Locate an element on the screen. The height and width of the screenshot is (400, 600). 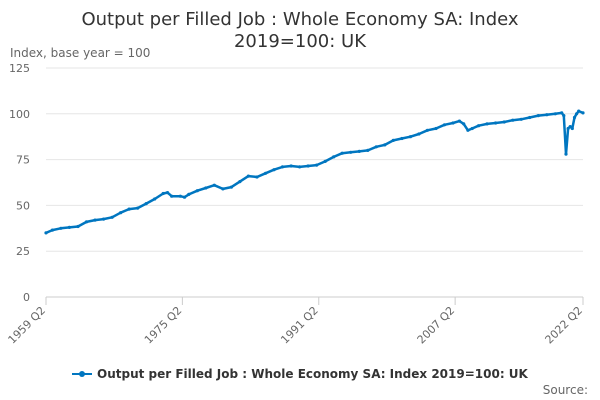
x-tick-label: 1959 Q2 is located at coordinates (27, 325).